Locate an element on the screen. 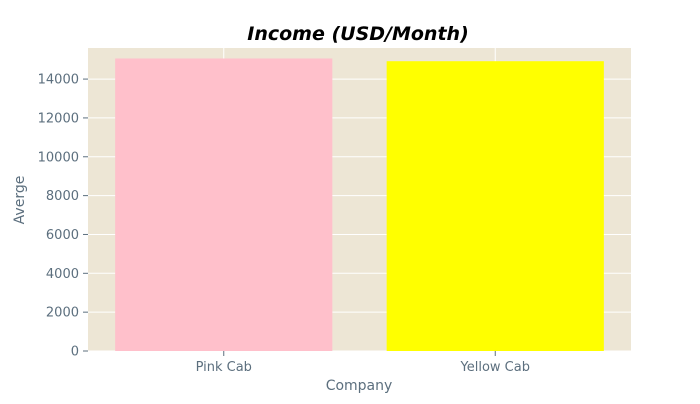 Image resolution: width=700 pixels, height=404 pixels. y-tick-label-7: 14000 is located at coordinates (58, 80).